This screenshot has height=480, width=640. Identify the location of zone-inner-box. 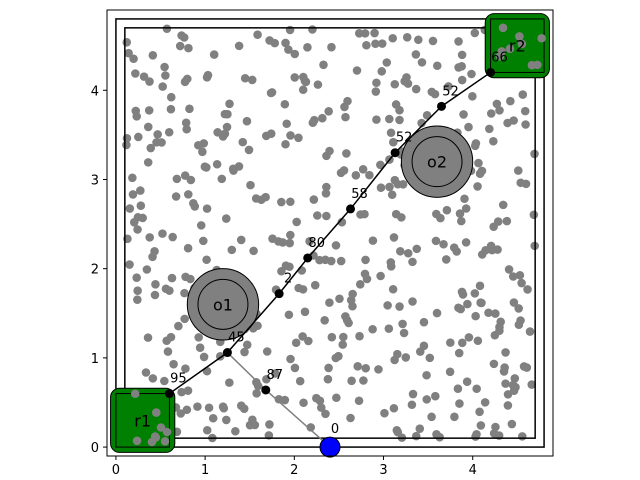
(517, 45).